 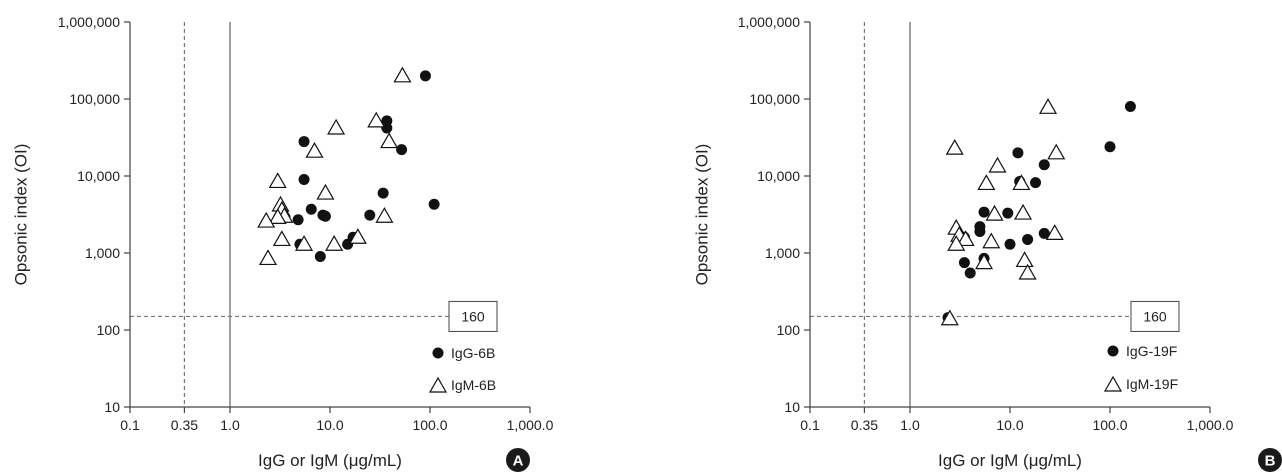 I want to click on panel-badge-label: B, so click(x=1270, y=461).